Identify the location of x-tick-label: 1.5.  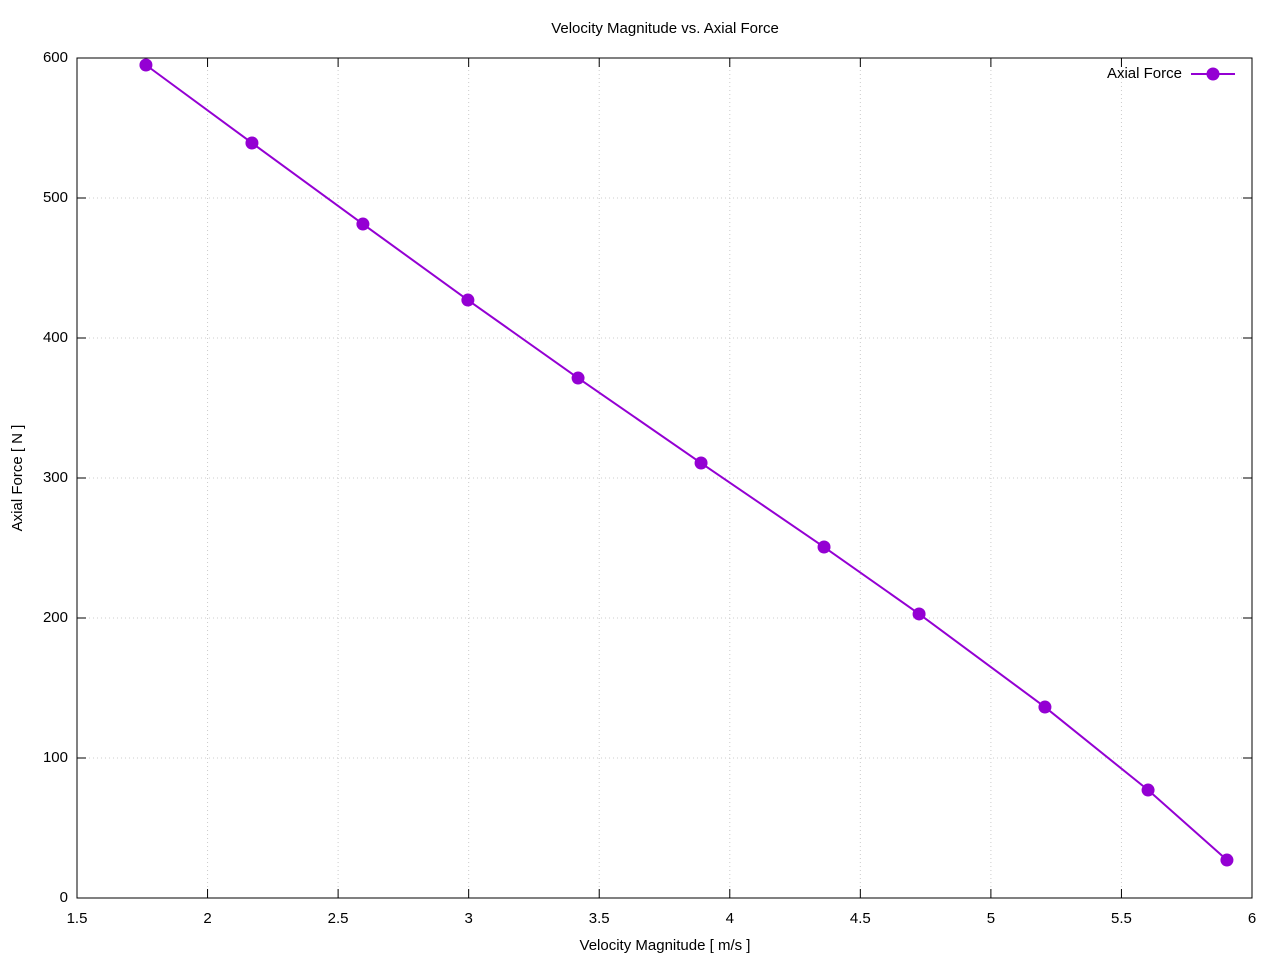
(77, 918).